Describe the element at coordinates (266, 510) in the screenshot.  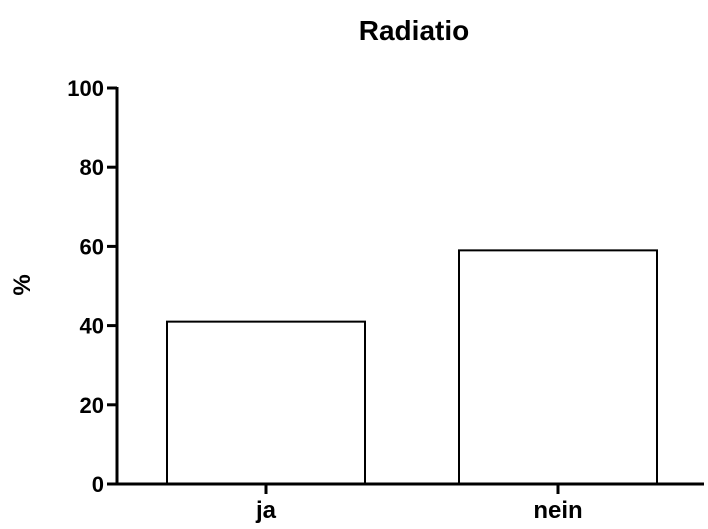
I see `x-category-label: ja` at that location.